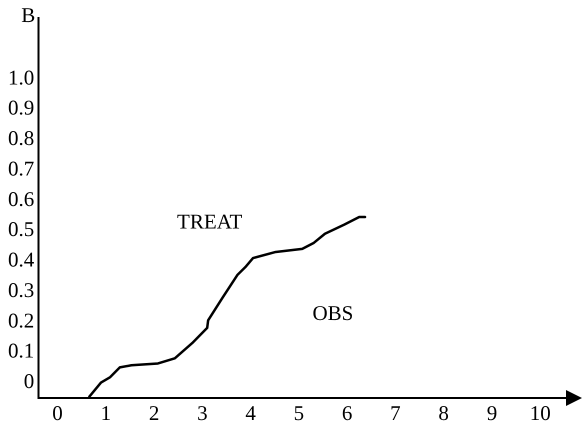 This screenshot has height=431, width=582. I want to click on y-tick-label: 0.1, so click(21, 350).